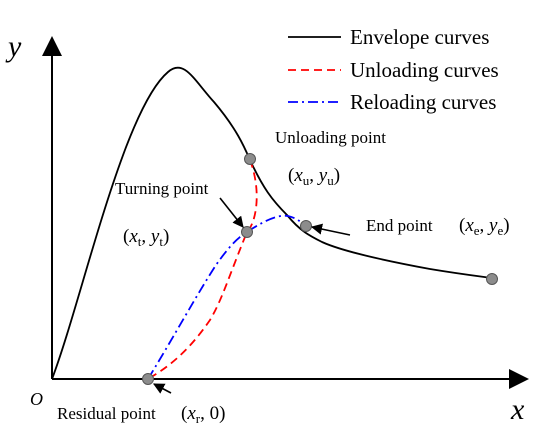 The height and width of the screenshot is (444, 550). I want to click on reloading-curve, so click(227, 297).